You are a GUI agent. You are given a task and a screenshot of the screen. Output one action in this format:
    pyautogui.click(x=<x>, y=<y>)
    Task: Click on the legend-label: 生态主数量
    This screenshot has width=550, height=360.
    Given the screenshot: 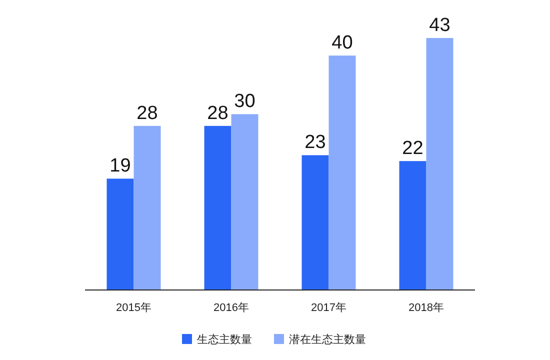 What is the action you would take?
    pyautogui.click(x=224, y=339)
    